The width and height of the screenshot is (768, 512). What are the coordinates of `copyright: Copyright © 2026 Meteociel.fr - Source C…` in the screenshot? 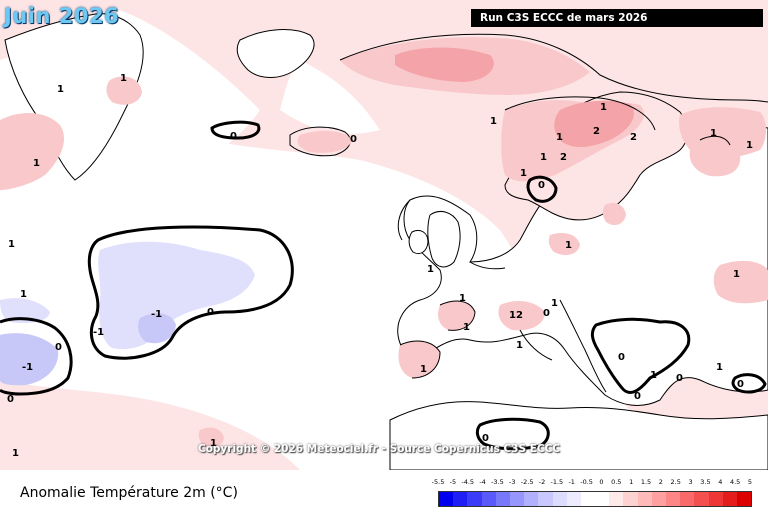 It's located at (379, 449).